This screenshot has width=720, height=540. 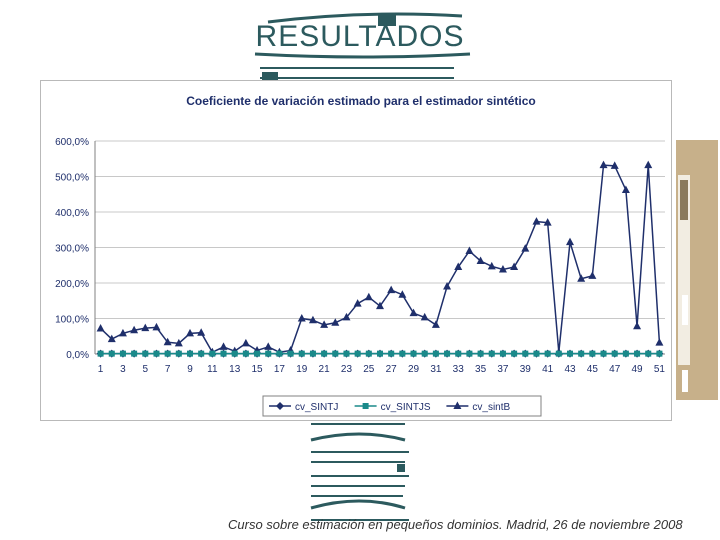 What do you see at coordinates (72, 178) in the screenshot?
I see `y-tick-label: 500,0%` at bounding box center [72, 178].